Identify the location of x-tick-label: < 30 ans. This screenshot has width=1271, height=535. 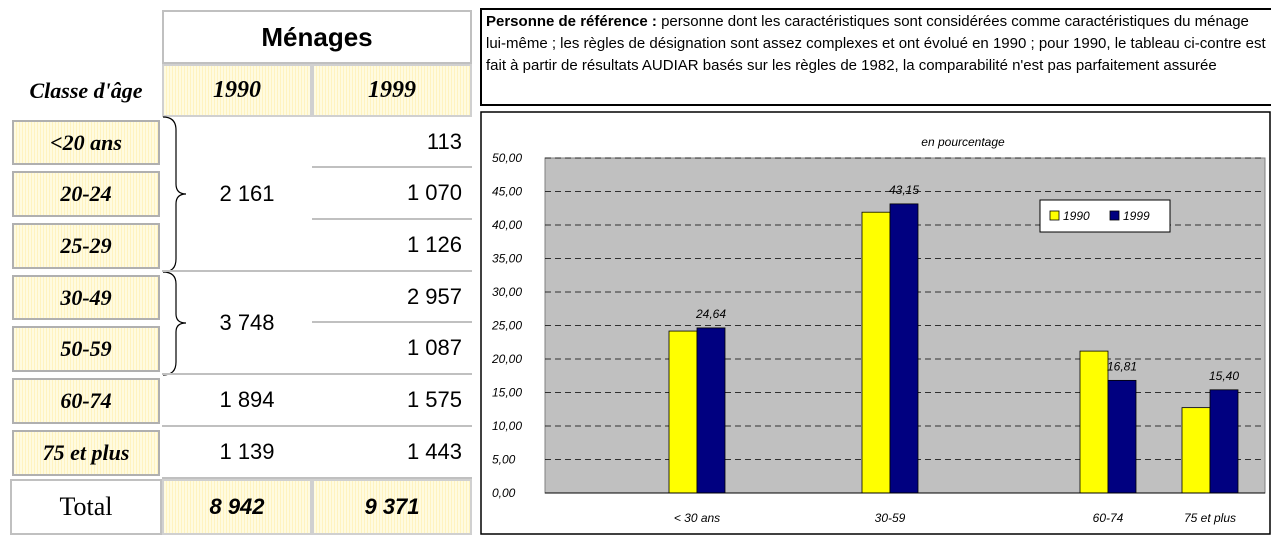
(697, 518).